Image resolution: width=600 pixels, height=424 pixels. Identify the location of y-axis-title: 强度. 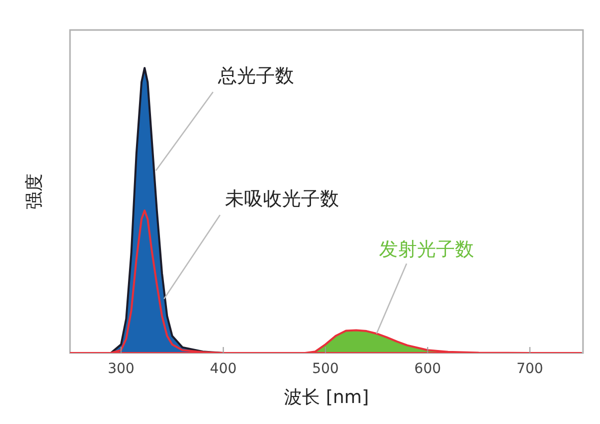
(34, 192).